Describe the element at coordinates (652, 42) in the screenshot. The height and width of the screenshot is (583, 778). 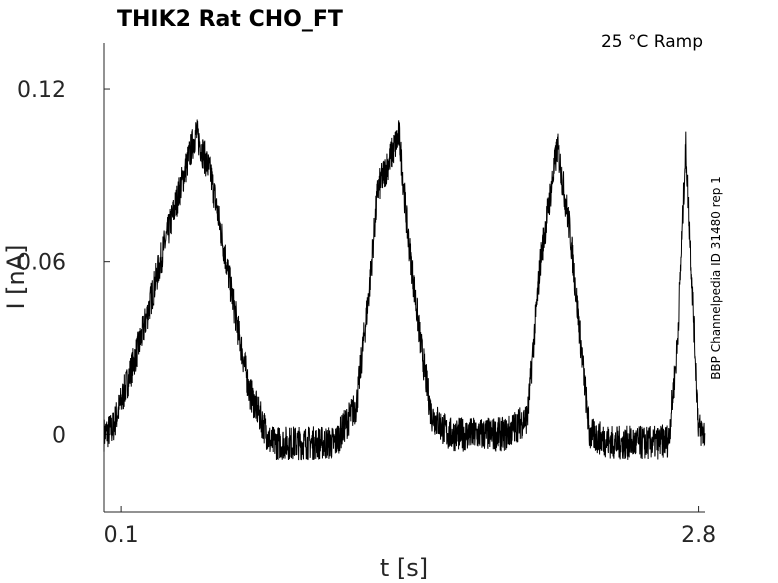
I see `condition-label: 25 °C Ramp` at that location.